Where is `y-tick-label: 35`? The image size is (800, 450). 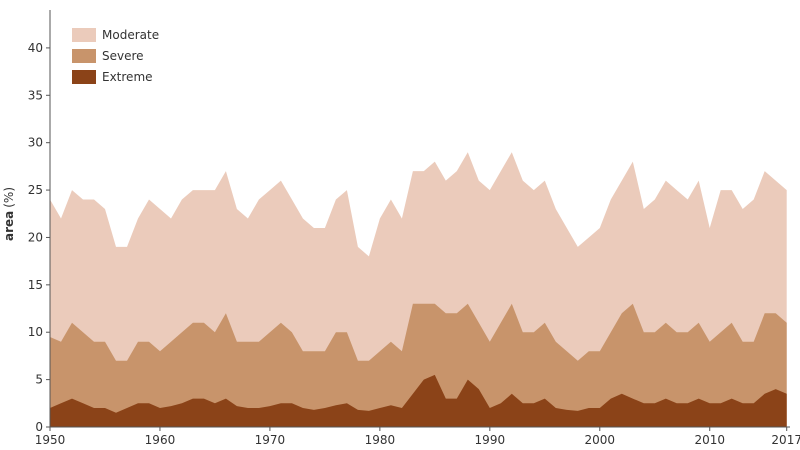
y-tick-label: 35 is located at coordinates (35, 95).